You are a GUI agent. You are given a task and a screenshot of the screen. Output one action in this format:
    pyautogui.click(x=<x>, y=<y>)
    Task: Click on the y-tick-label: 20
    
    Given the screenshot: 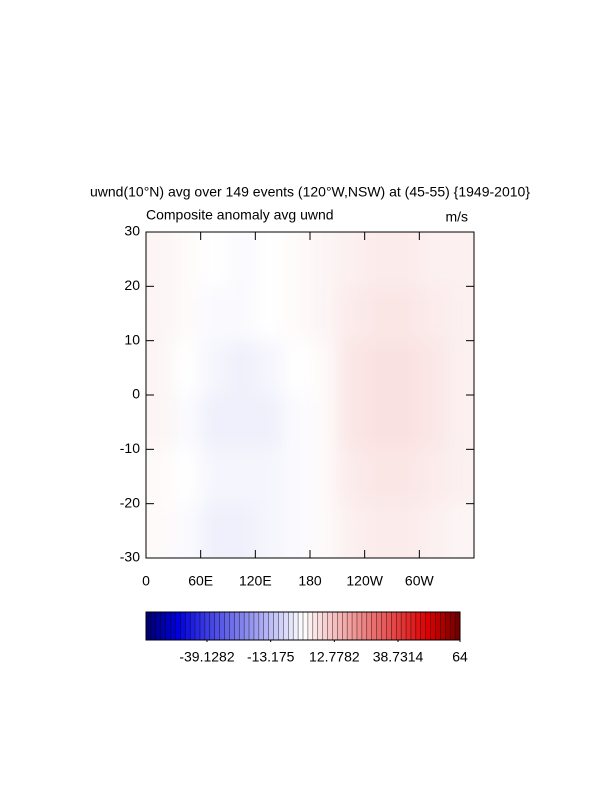 What is the action you would take?
    pyautogui.click(x=132, y=285)
    